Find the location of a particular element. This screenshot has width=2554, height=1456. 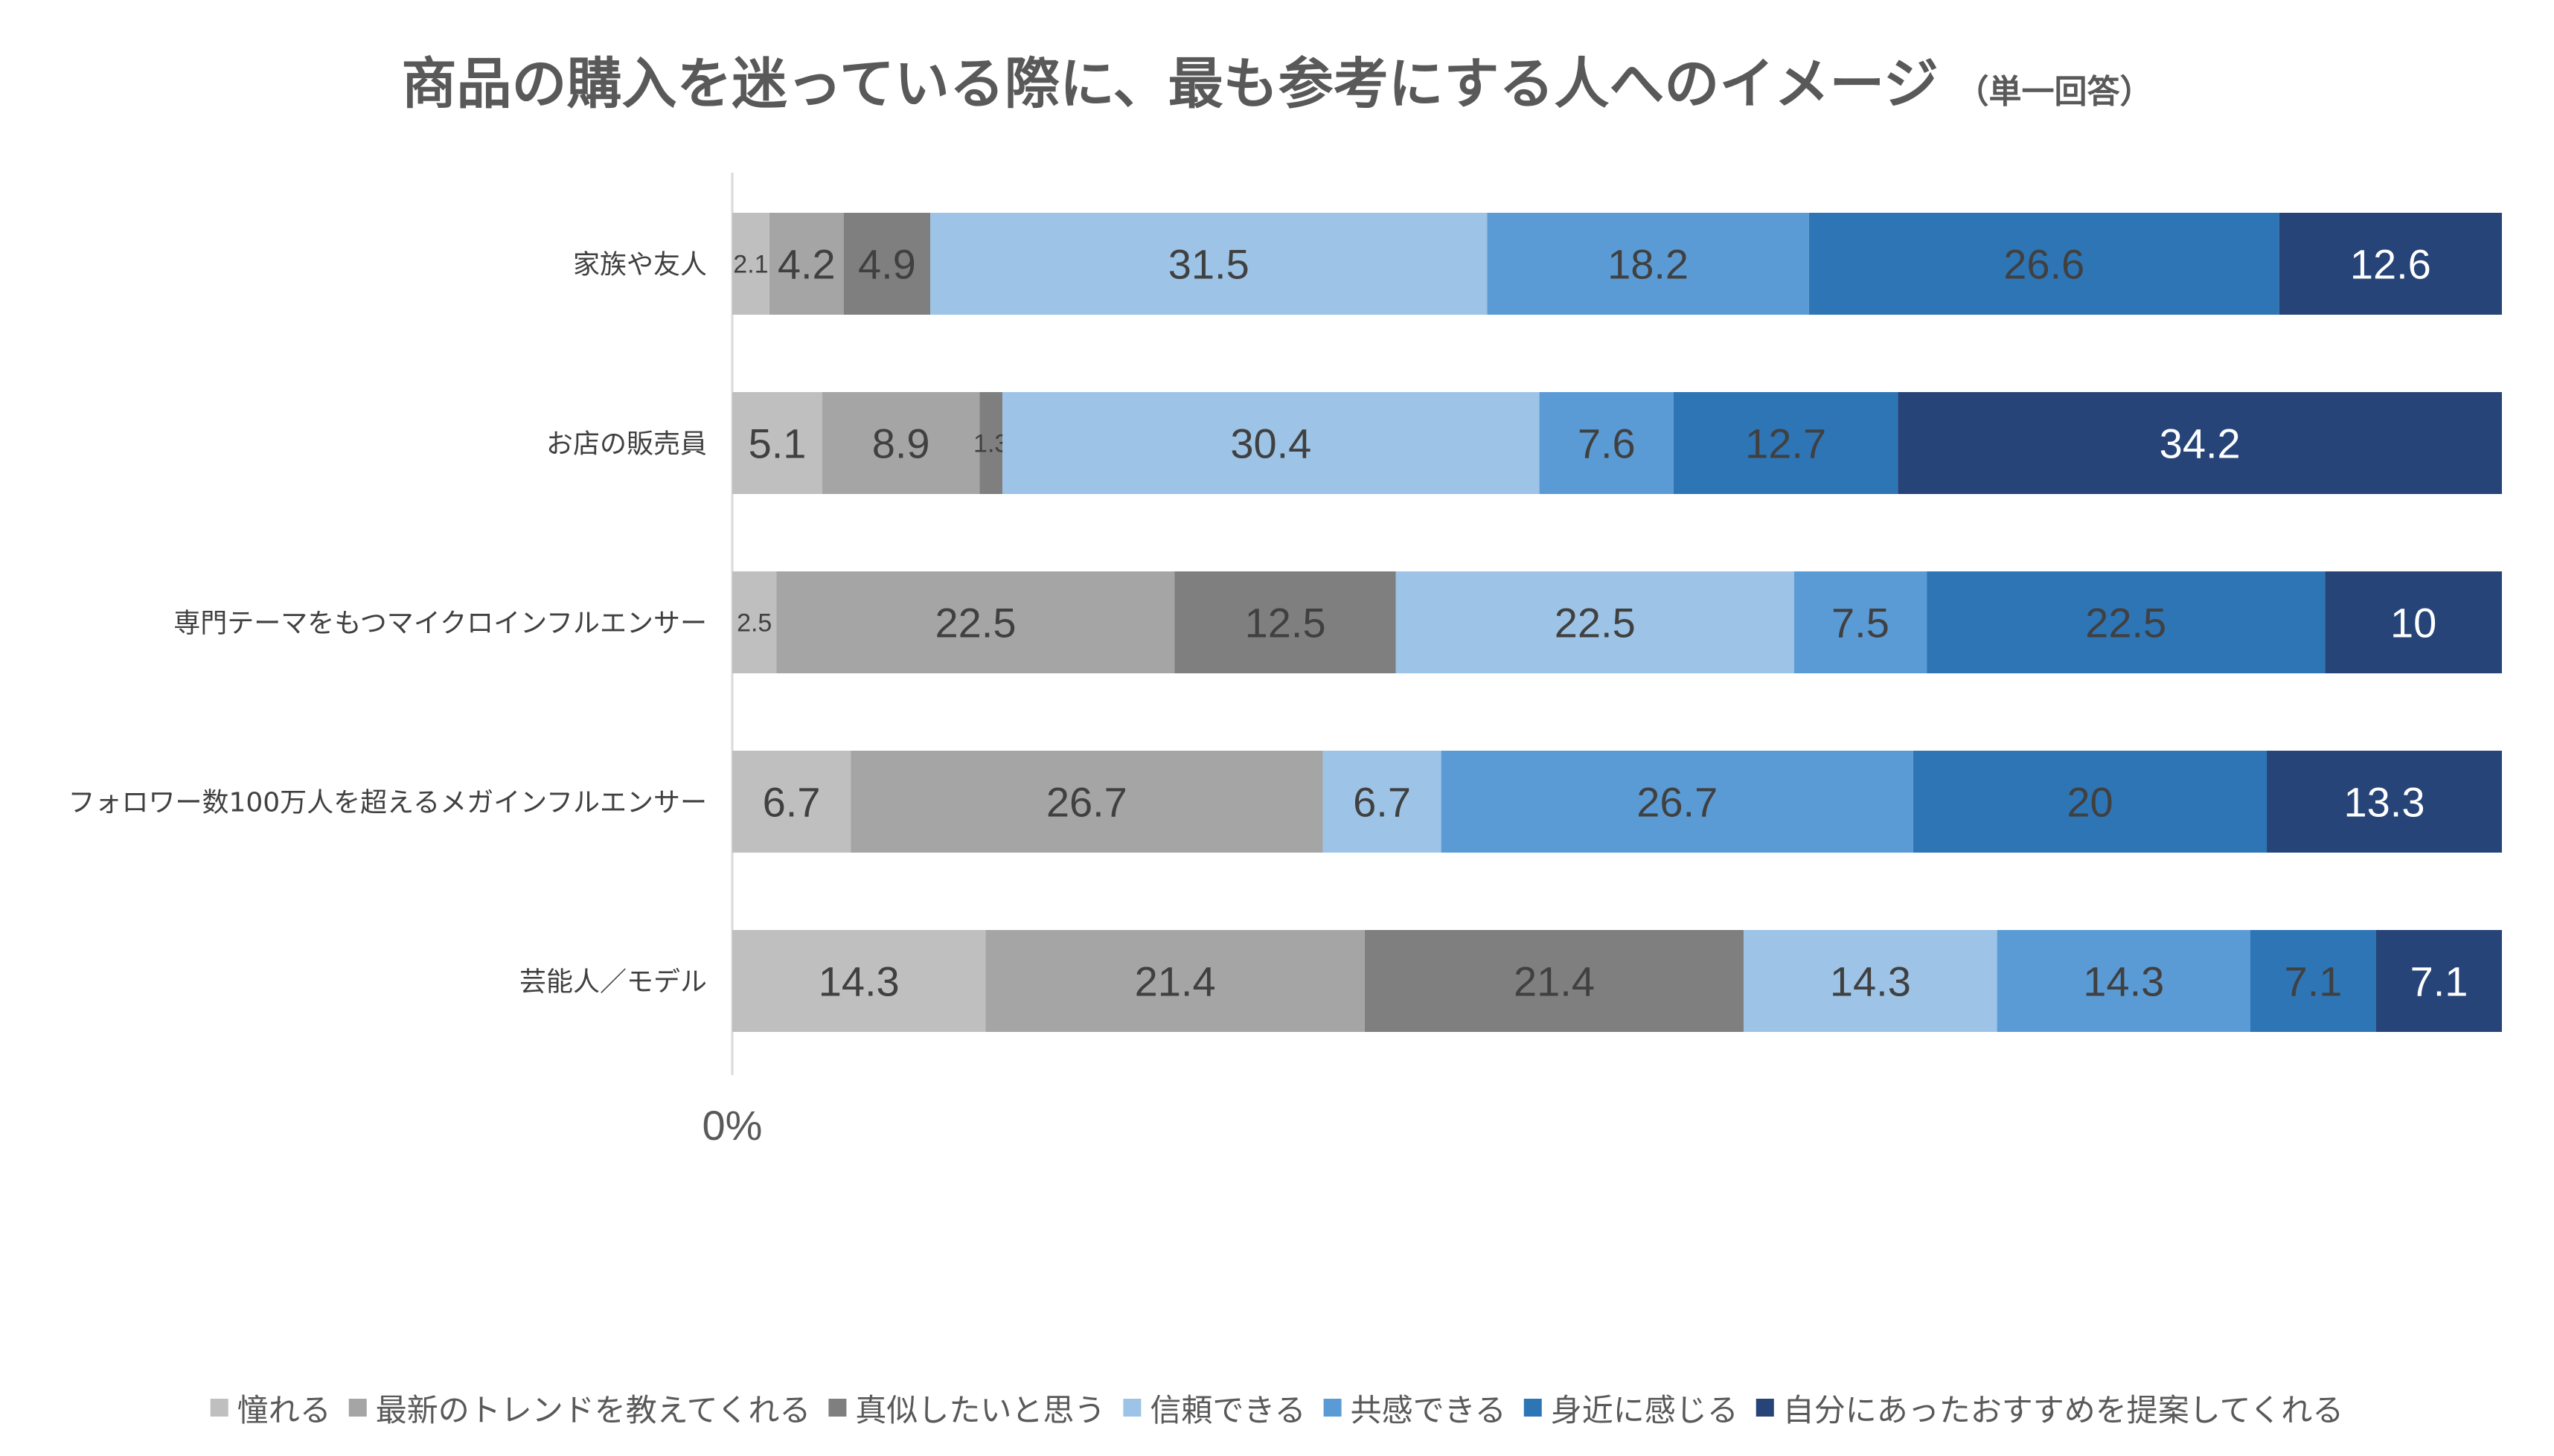

legend-item: 身近に感じる is located at coordinates (1630, 1410).